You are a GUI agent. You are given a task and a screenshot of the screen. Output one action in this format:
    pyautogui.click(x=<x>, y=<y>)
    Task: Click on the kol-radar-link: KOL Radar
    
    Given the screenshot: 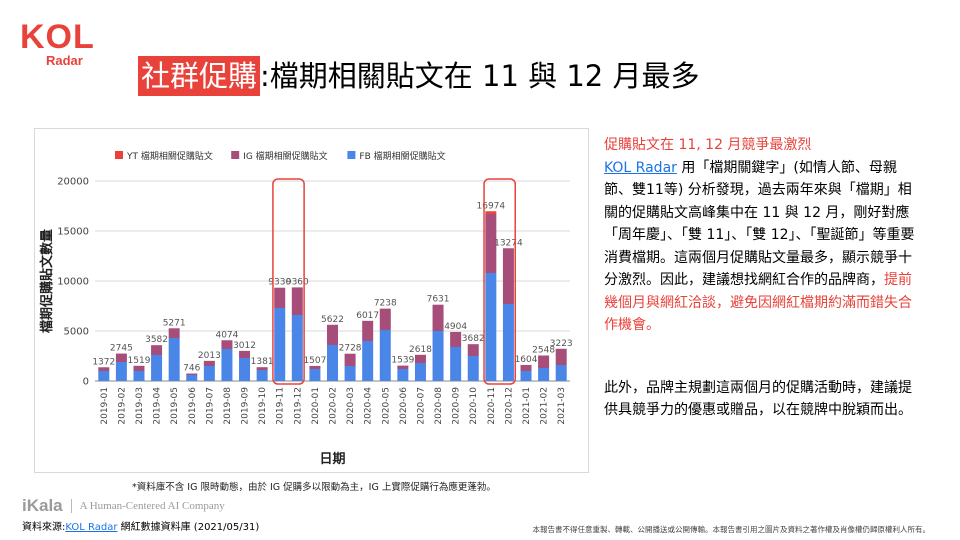 What is the action you would take?
    pyautogui.click(x=640, y=167)
    